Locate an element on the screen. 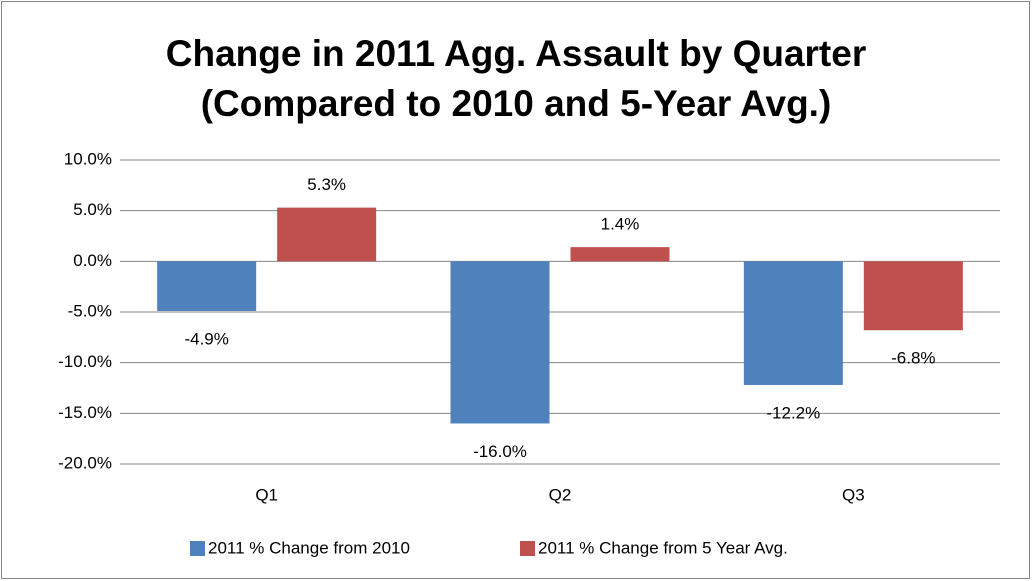 This screenshot has width=1032, height=581. data-label: -6.8% is located at coordinates (913, 358).